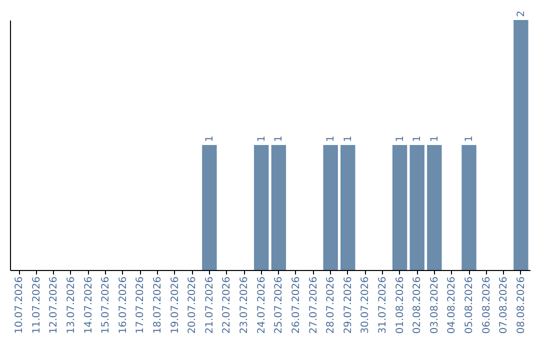 The image size is (540, 340). I want to click on x-tick-label: 21.07.2026, so click(210, 305).